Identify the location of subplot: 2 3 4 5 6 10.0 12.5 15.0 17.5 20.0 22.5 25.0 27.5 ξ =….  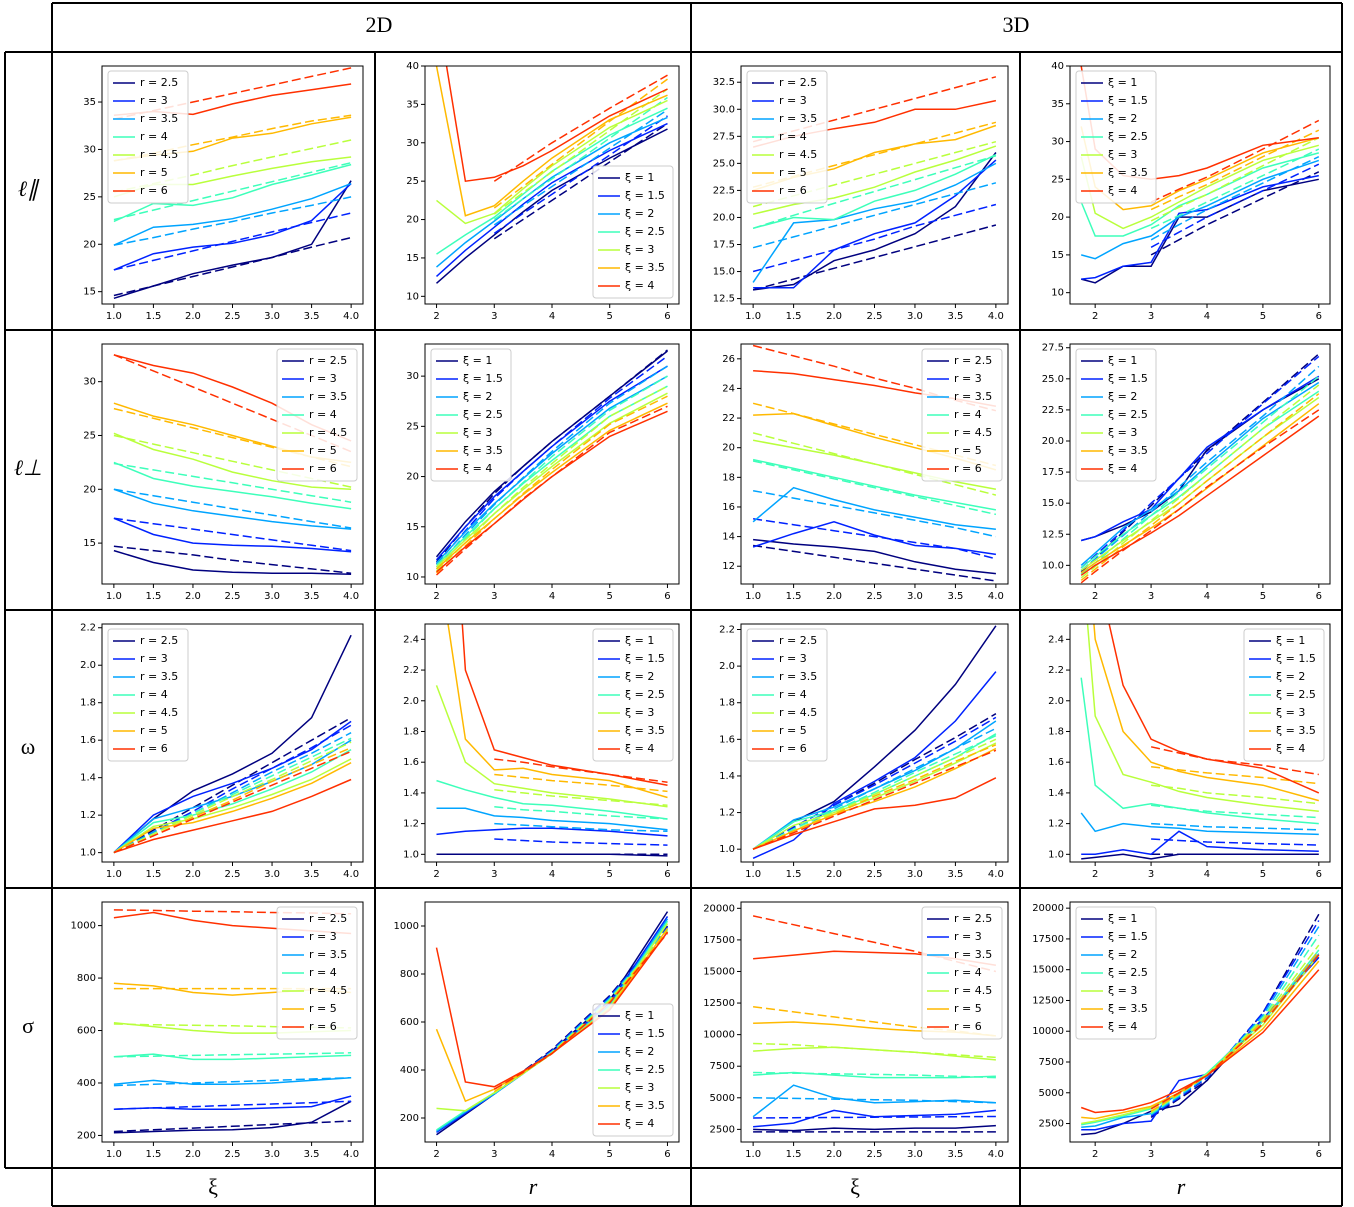
(1186, 472).